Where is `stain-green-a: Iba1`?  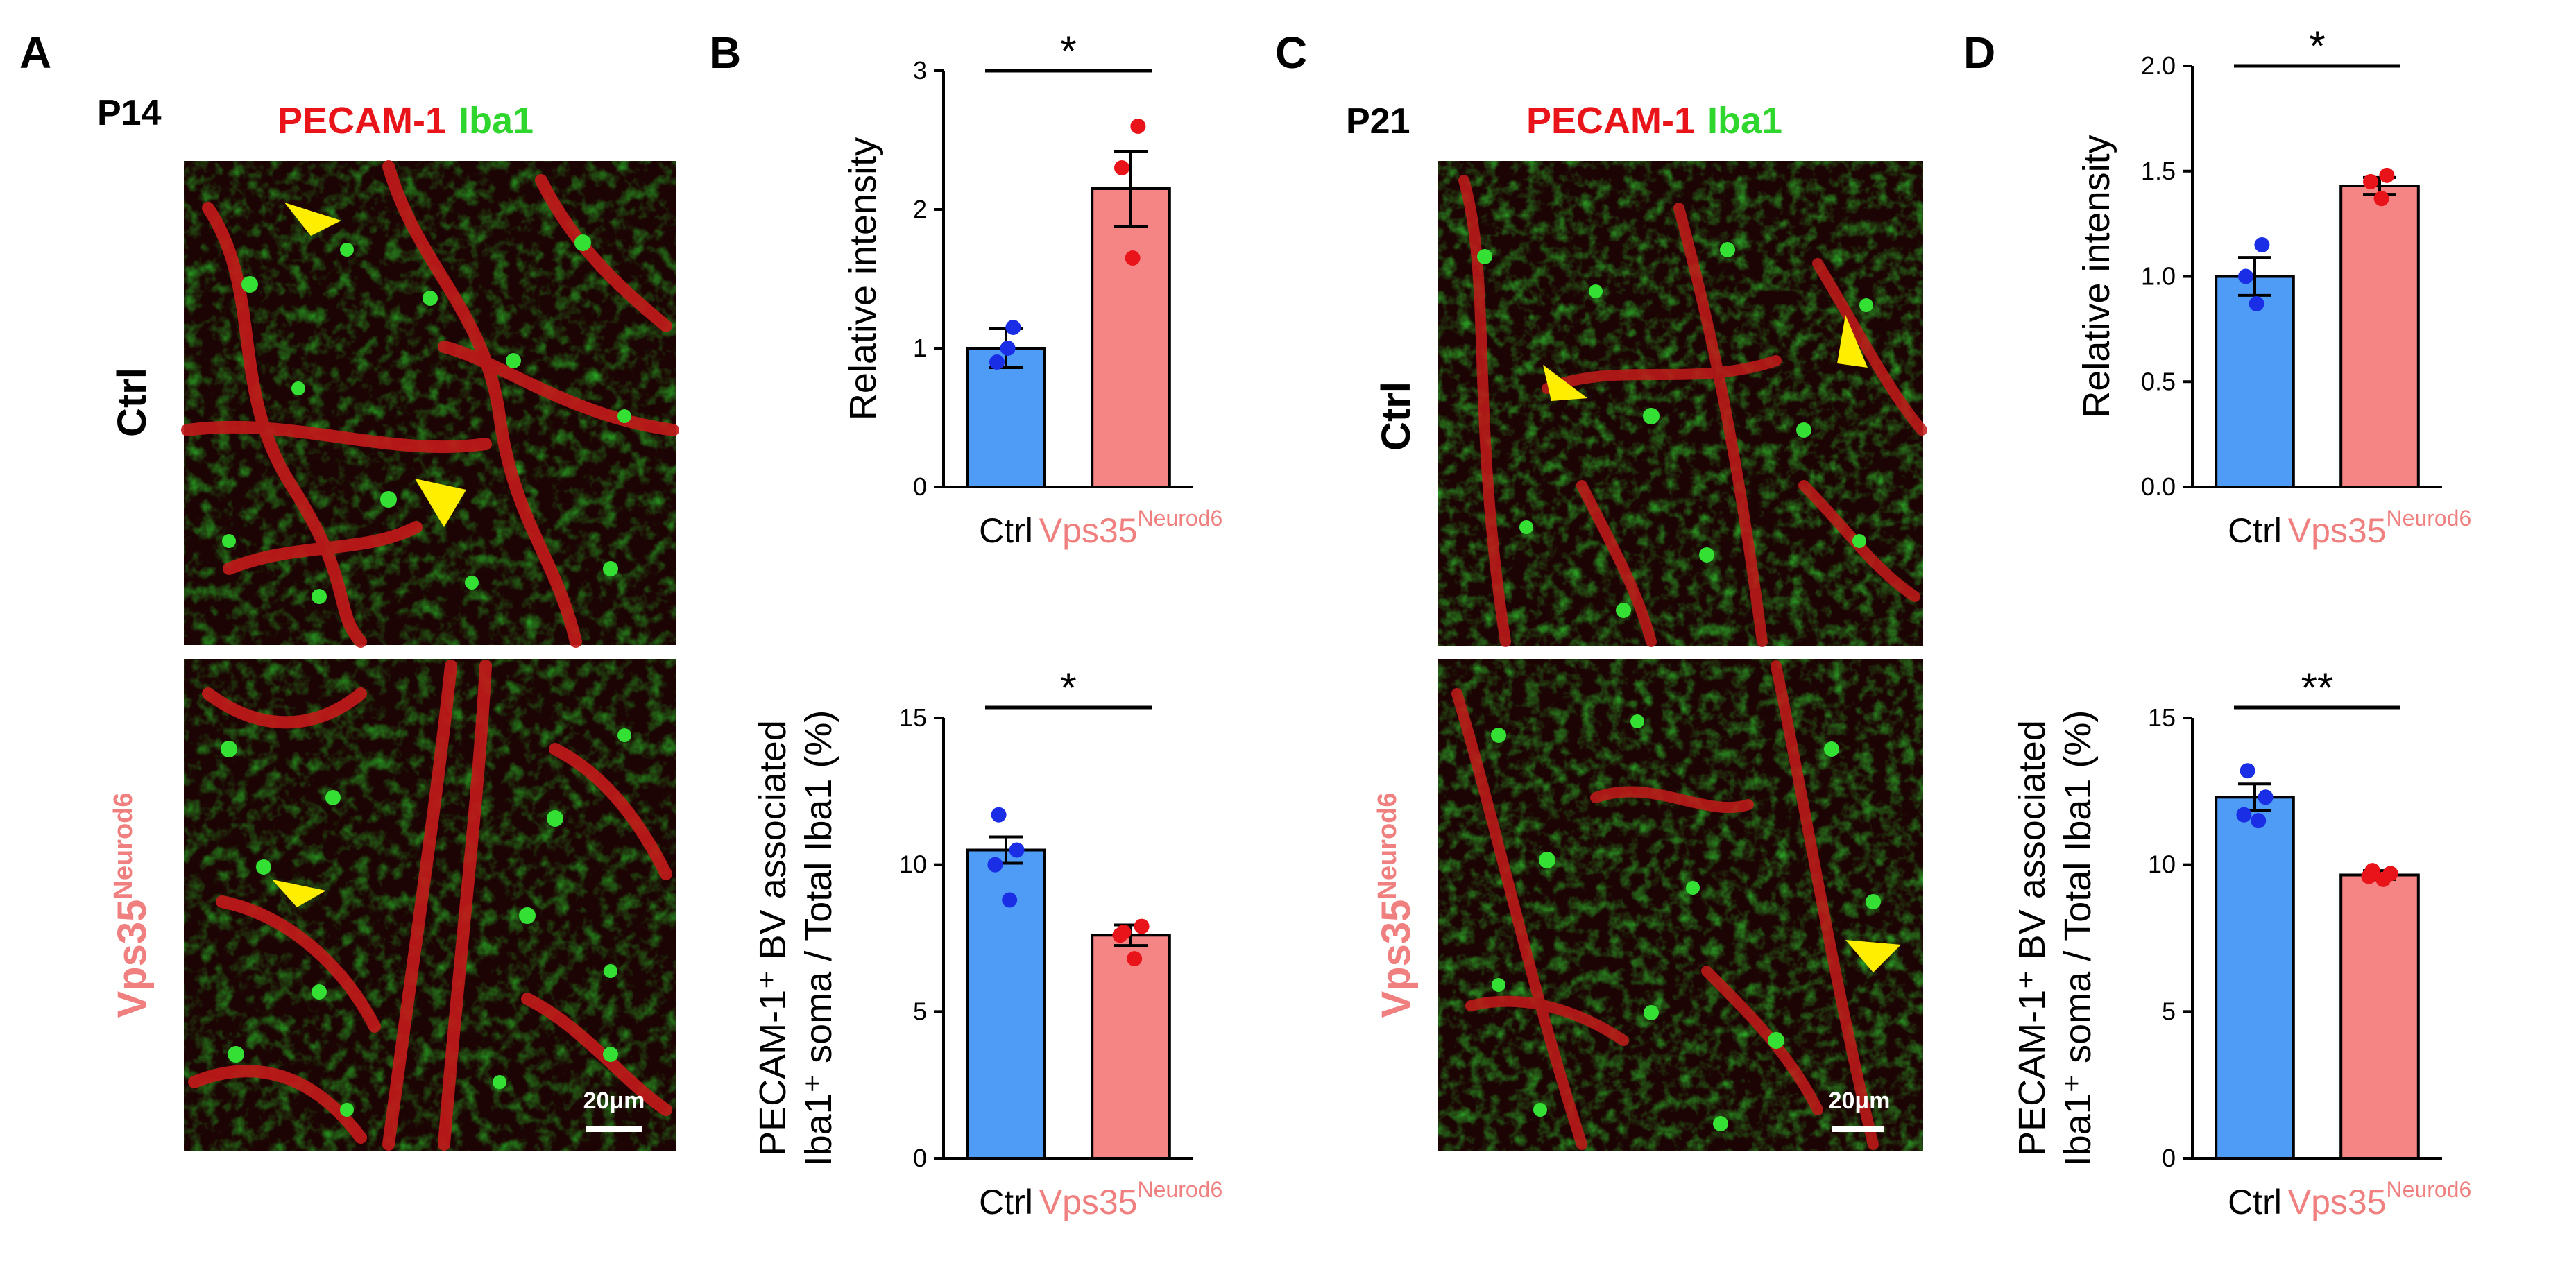
stain-green-a: Iba1 is located at coordinates (496, 121).